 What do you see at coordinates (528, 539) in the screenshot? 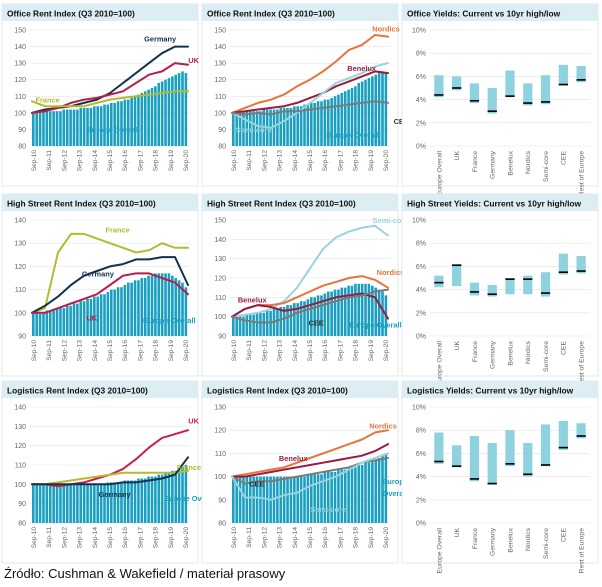
I see `category-label: Nordics` at bounding box center [528, 539].